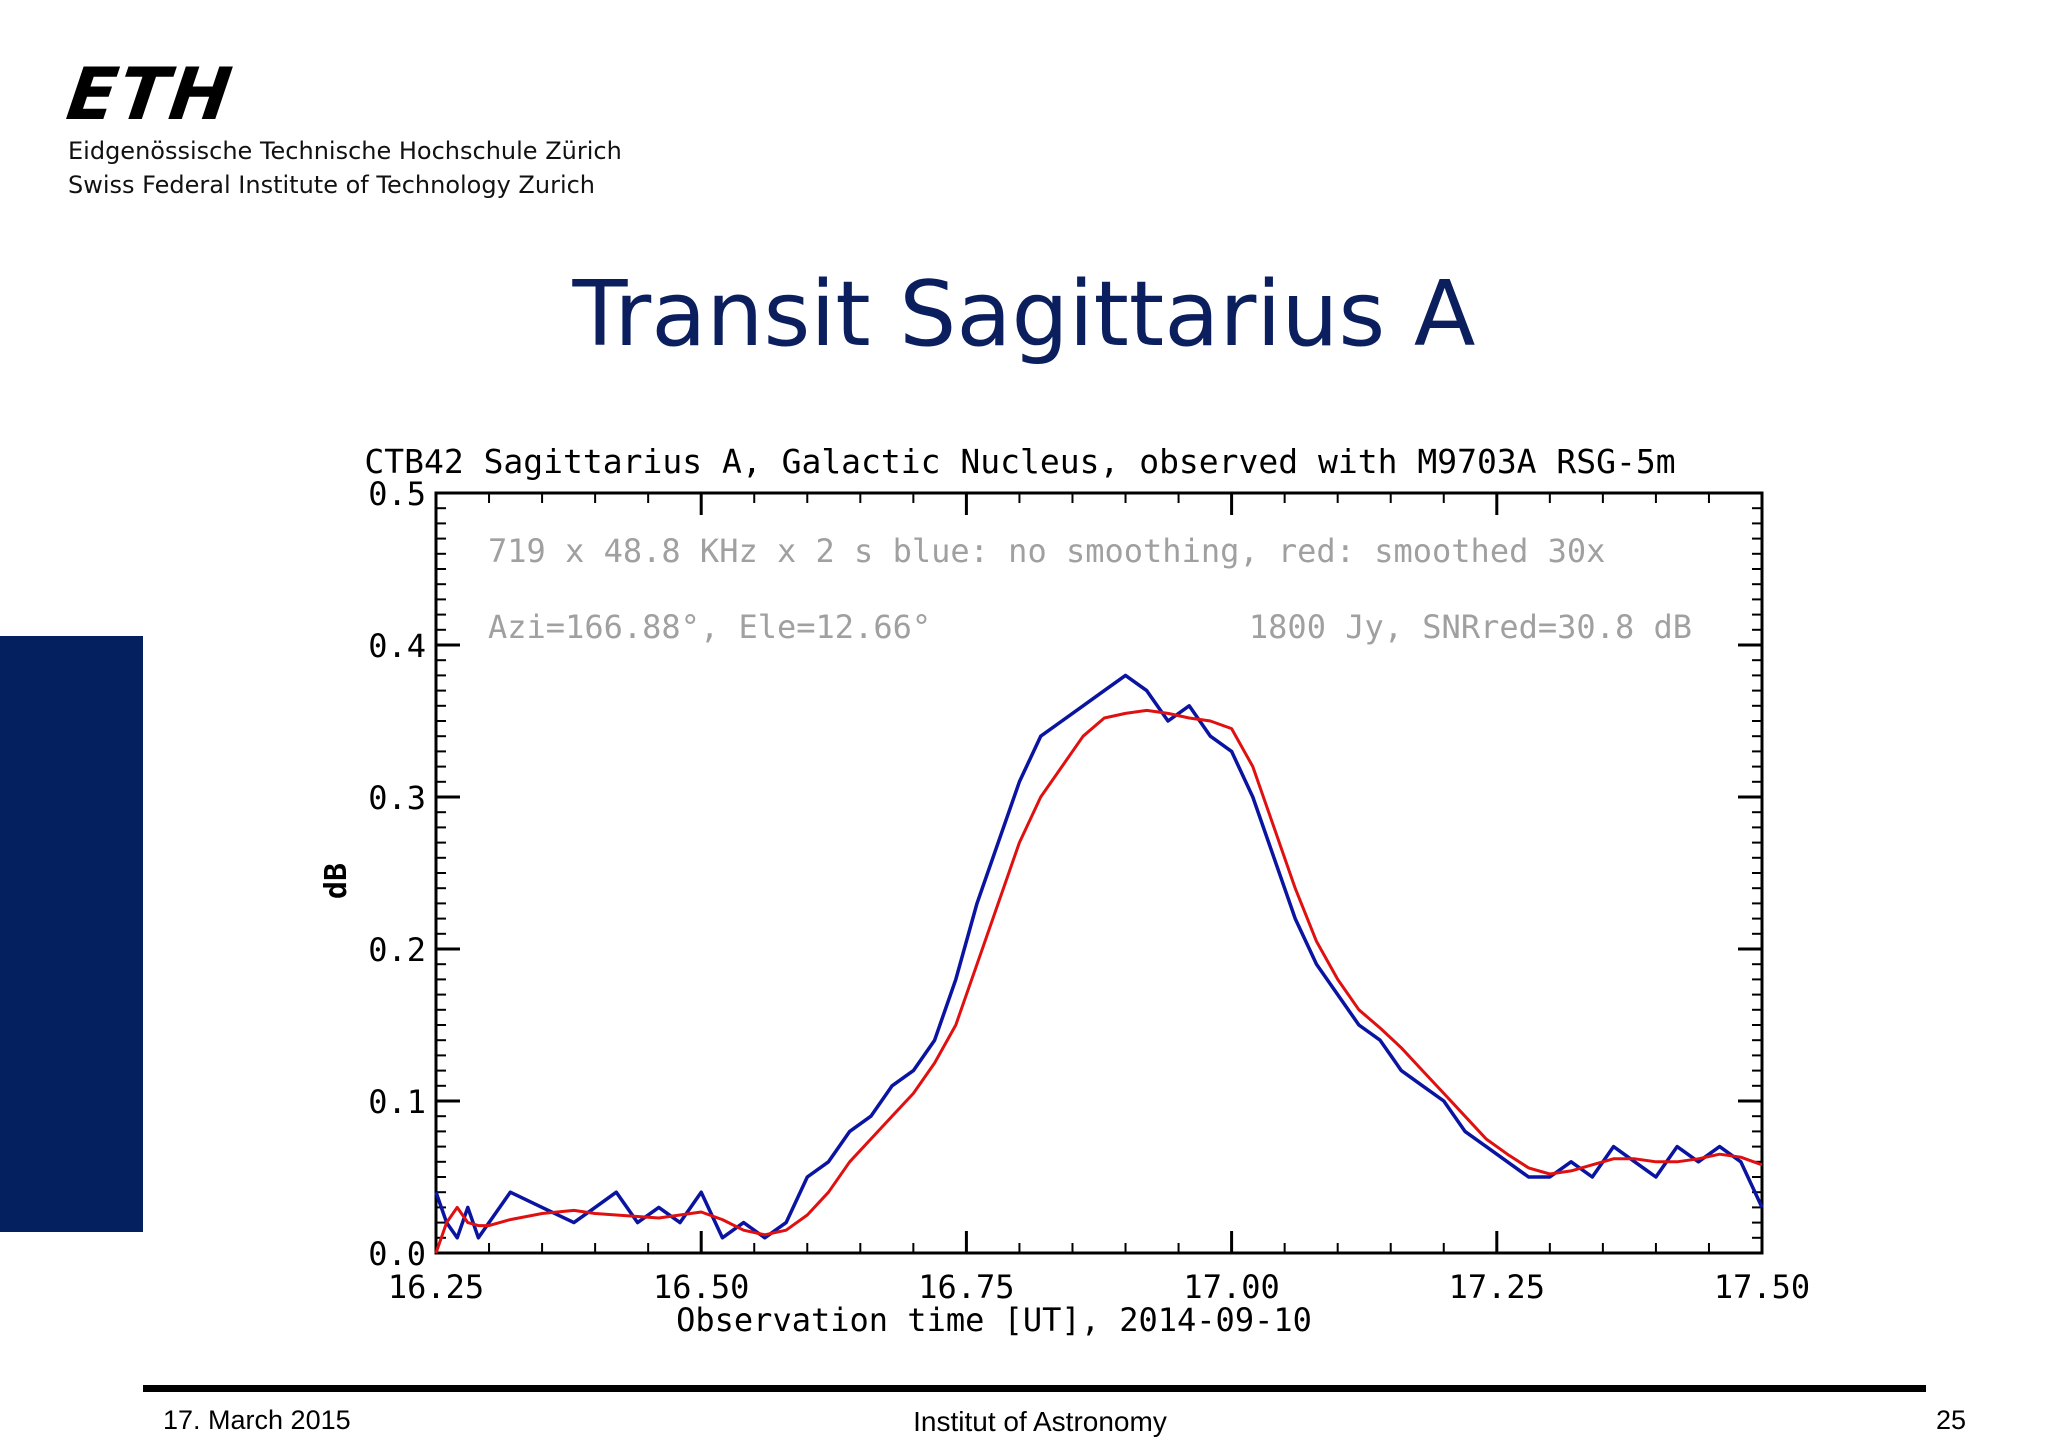 The height and width of the screenshot is (1448, 2048). I want to click on footer-date: 17. March 2015, so click(257, 1420).